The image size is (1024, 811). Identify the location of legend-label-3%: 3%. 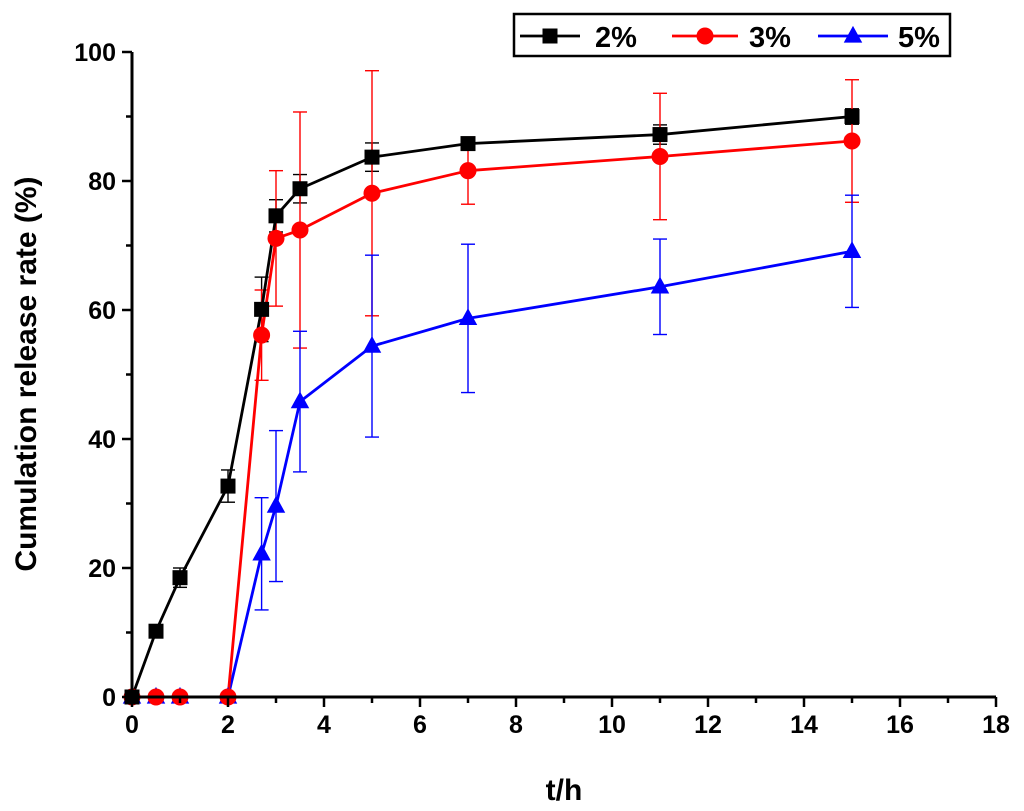
(770, 38).